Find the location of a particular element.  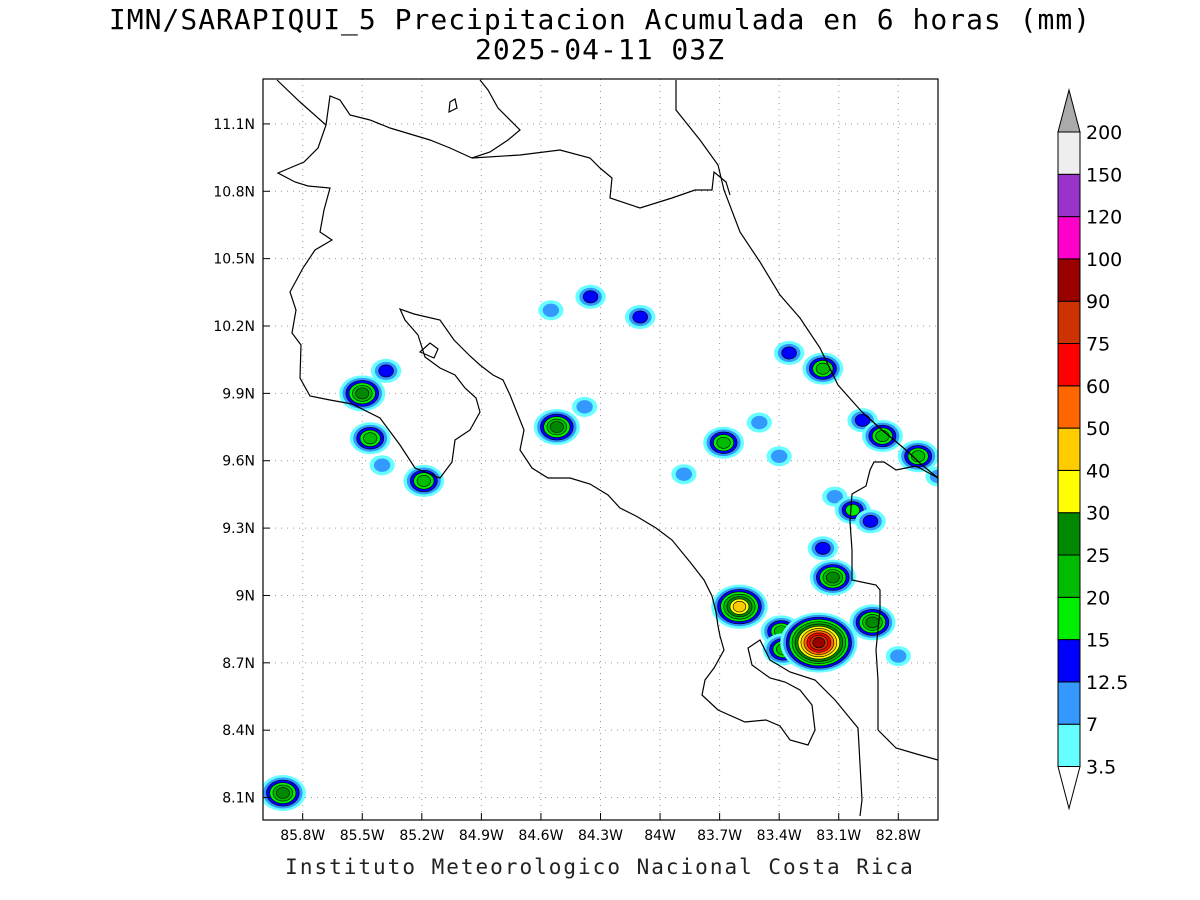

lon-tick-label: 82.8W is located at coordinates (898, 836).